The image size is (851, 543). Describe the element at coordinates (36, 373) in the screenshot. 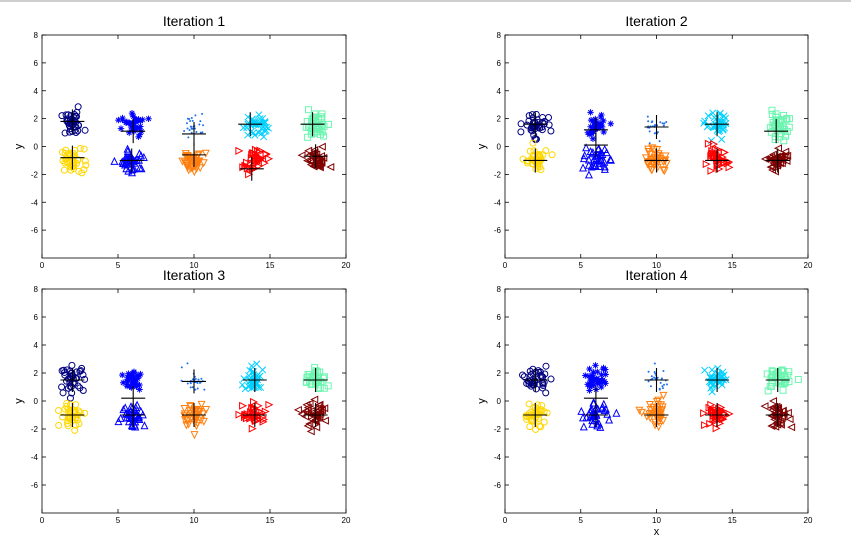

I see `y-tick-label: 2` at that location.